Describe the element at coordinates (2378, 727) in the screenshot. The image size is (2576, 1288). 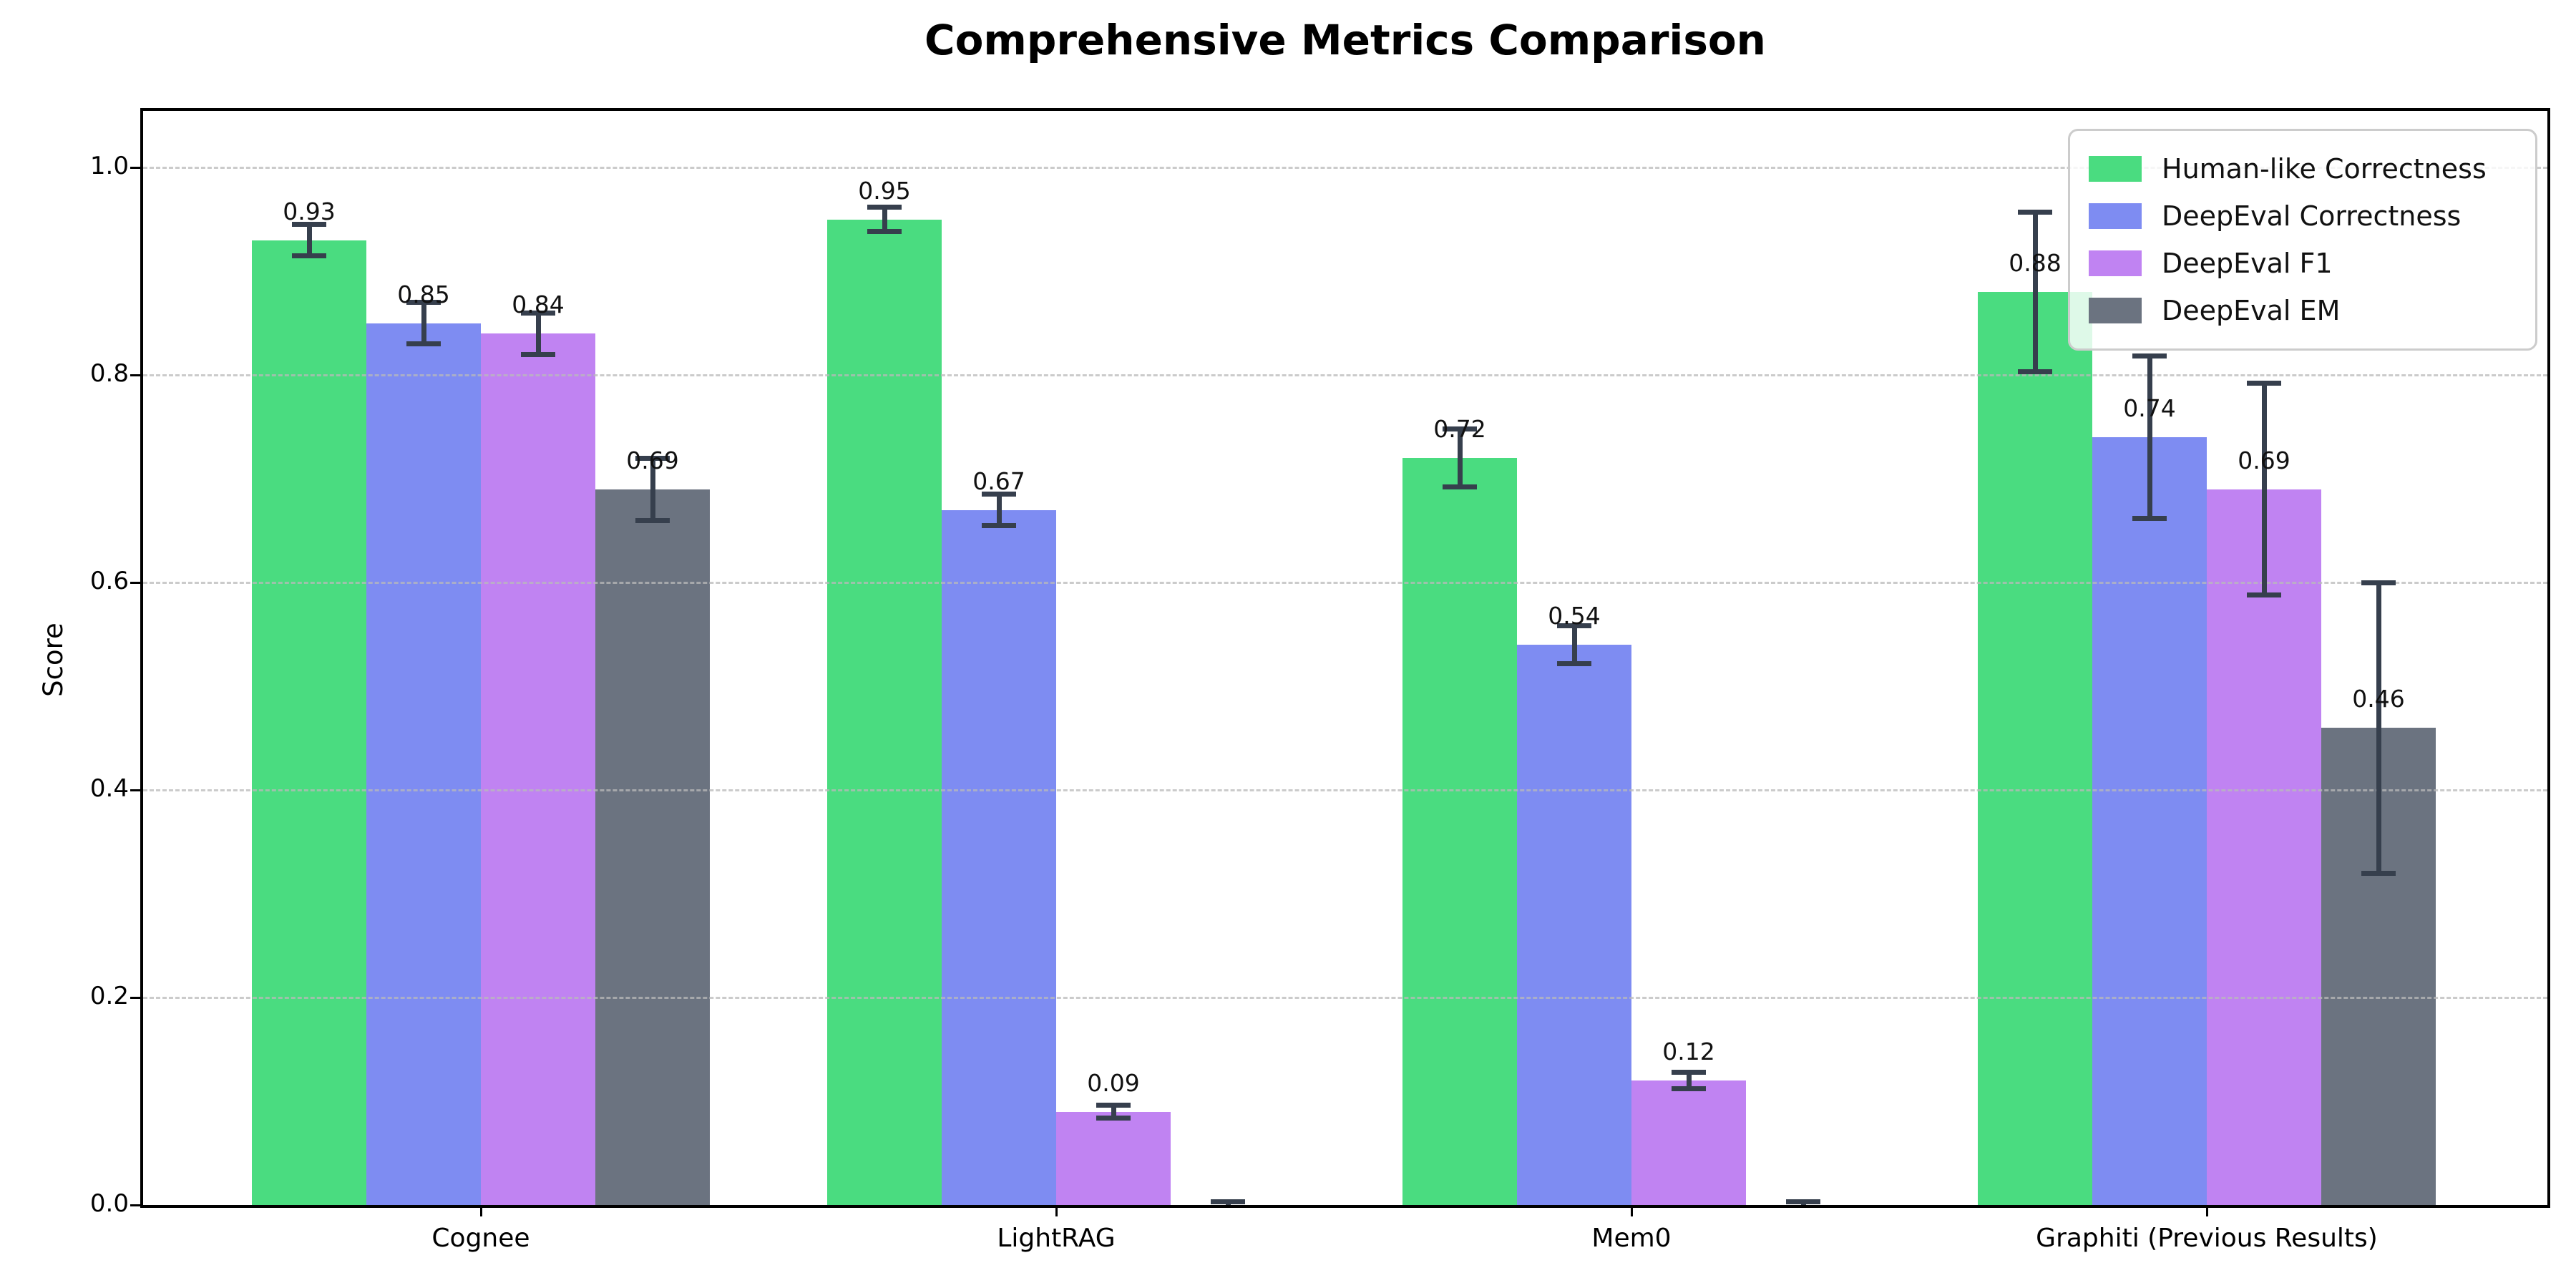
I see `error-bar-Graphiti (Previous Results)-DeepEval EM` at that location.